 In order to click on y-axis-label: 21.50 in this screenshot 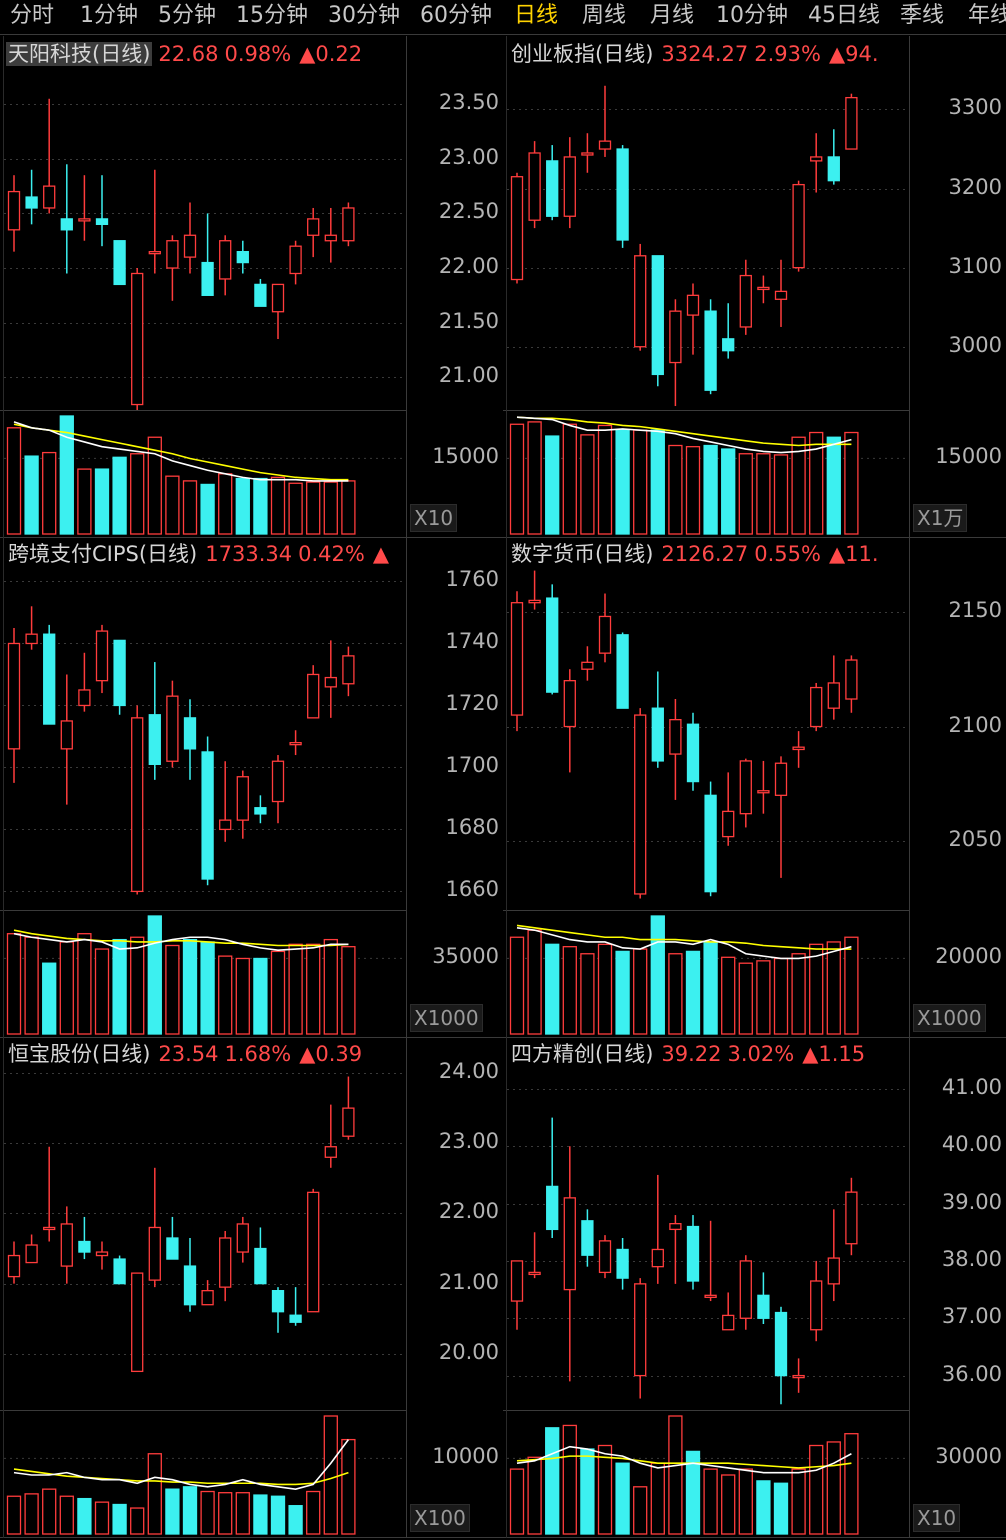, I will do `click(468, 320)`.